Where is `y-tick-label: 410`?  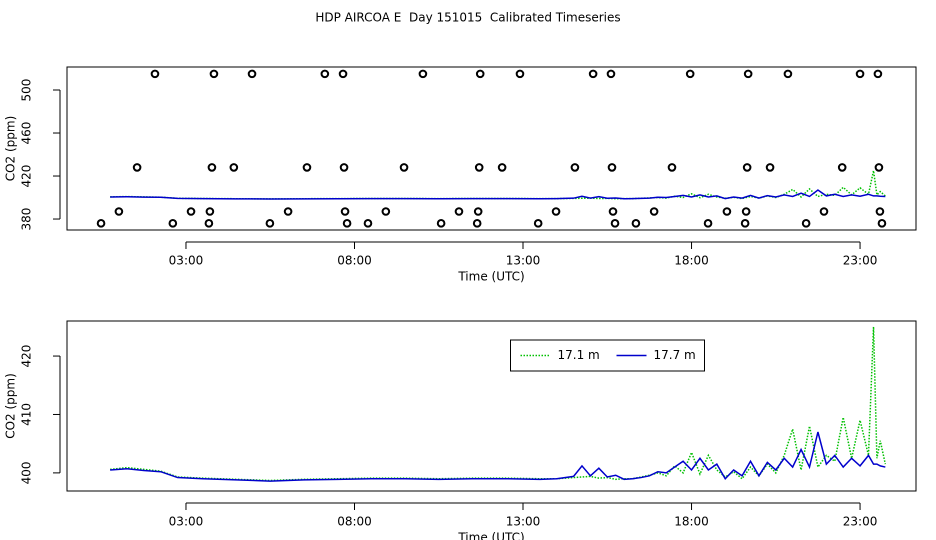
y-tick-label: 410 is located at coordinates (27, 414).